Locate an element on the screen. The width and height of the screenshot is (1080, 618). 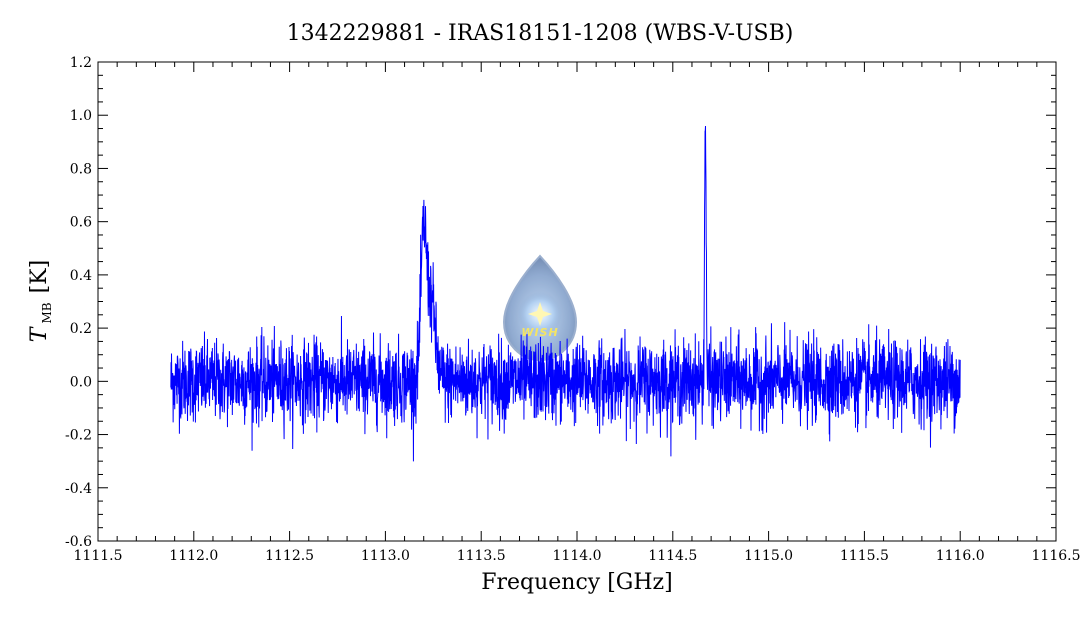
y-tick-label: 0.6 is located at coordinates (81, 223).